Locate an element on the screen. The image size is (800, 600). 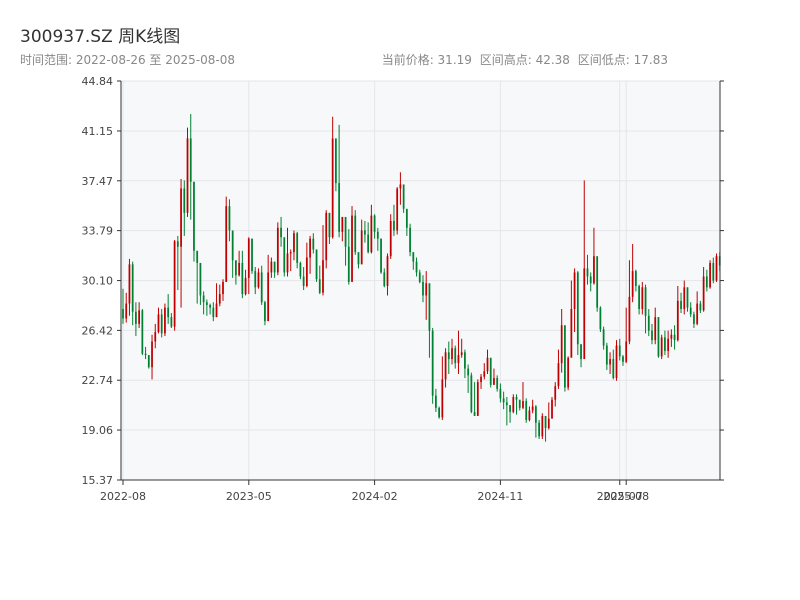
range-low-text: 区间低点: 17.83 is located at coordinates (622, 60).